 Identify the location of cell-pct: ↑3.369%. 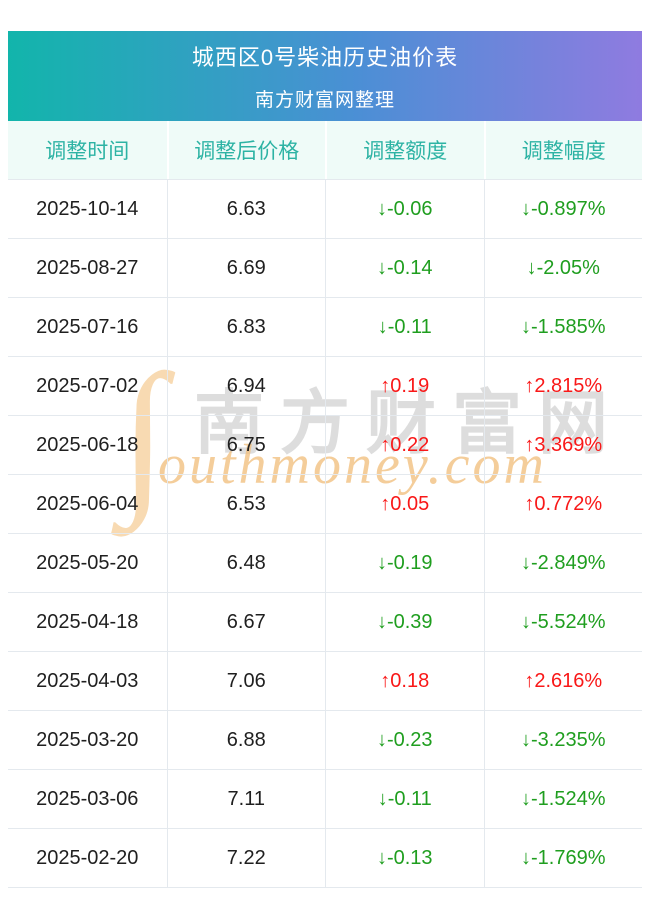
(562, 444).